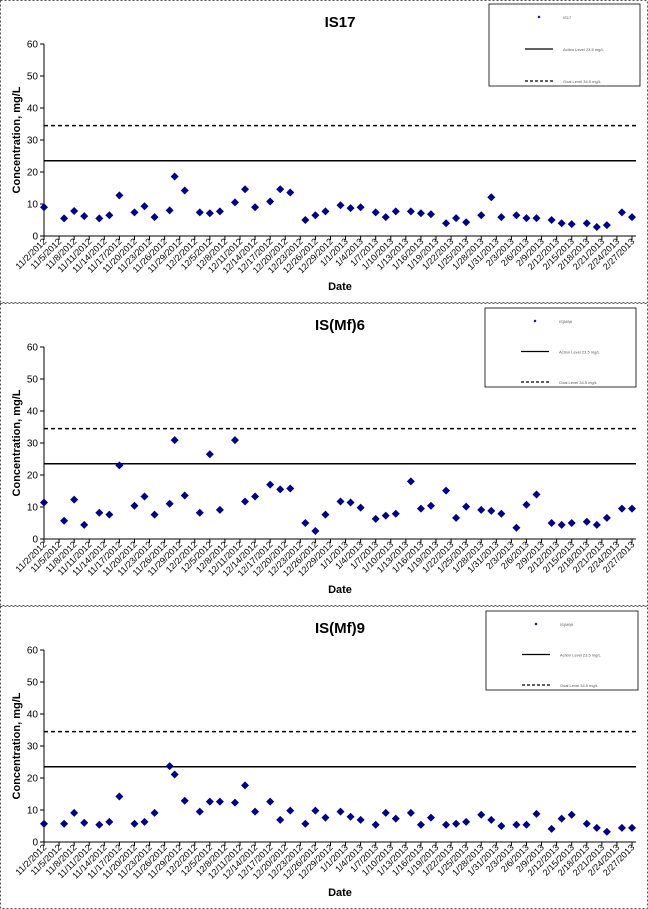 The image size is (648, 909). What do you see at coordinates (33, 508) in the screenshot?
I see `y-tick-label: 10` at bounding box center [33, 508].